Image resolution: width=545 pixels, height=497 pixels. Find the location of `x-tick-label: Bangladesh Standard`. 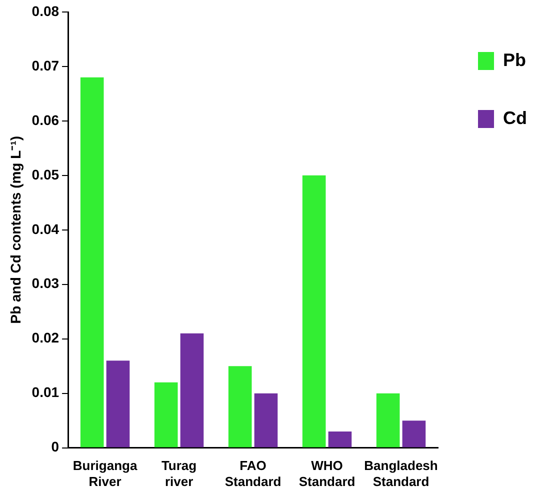

x-tick-label: Bangladesh Standard is located at coordinates (401, 473).